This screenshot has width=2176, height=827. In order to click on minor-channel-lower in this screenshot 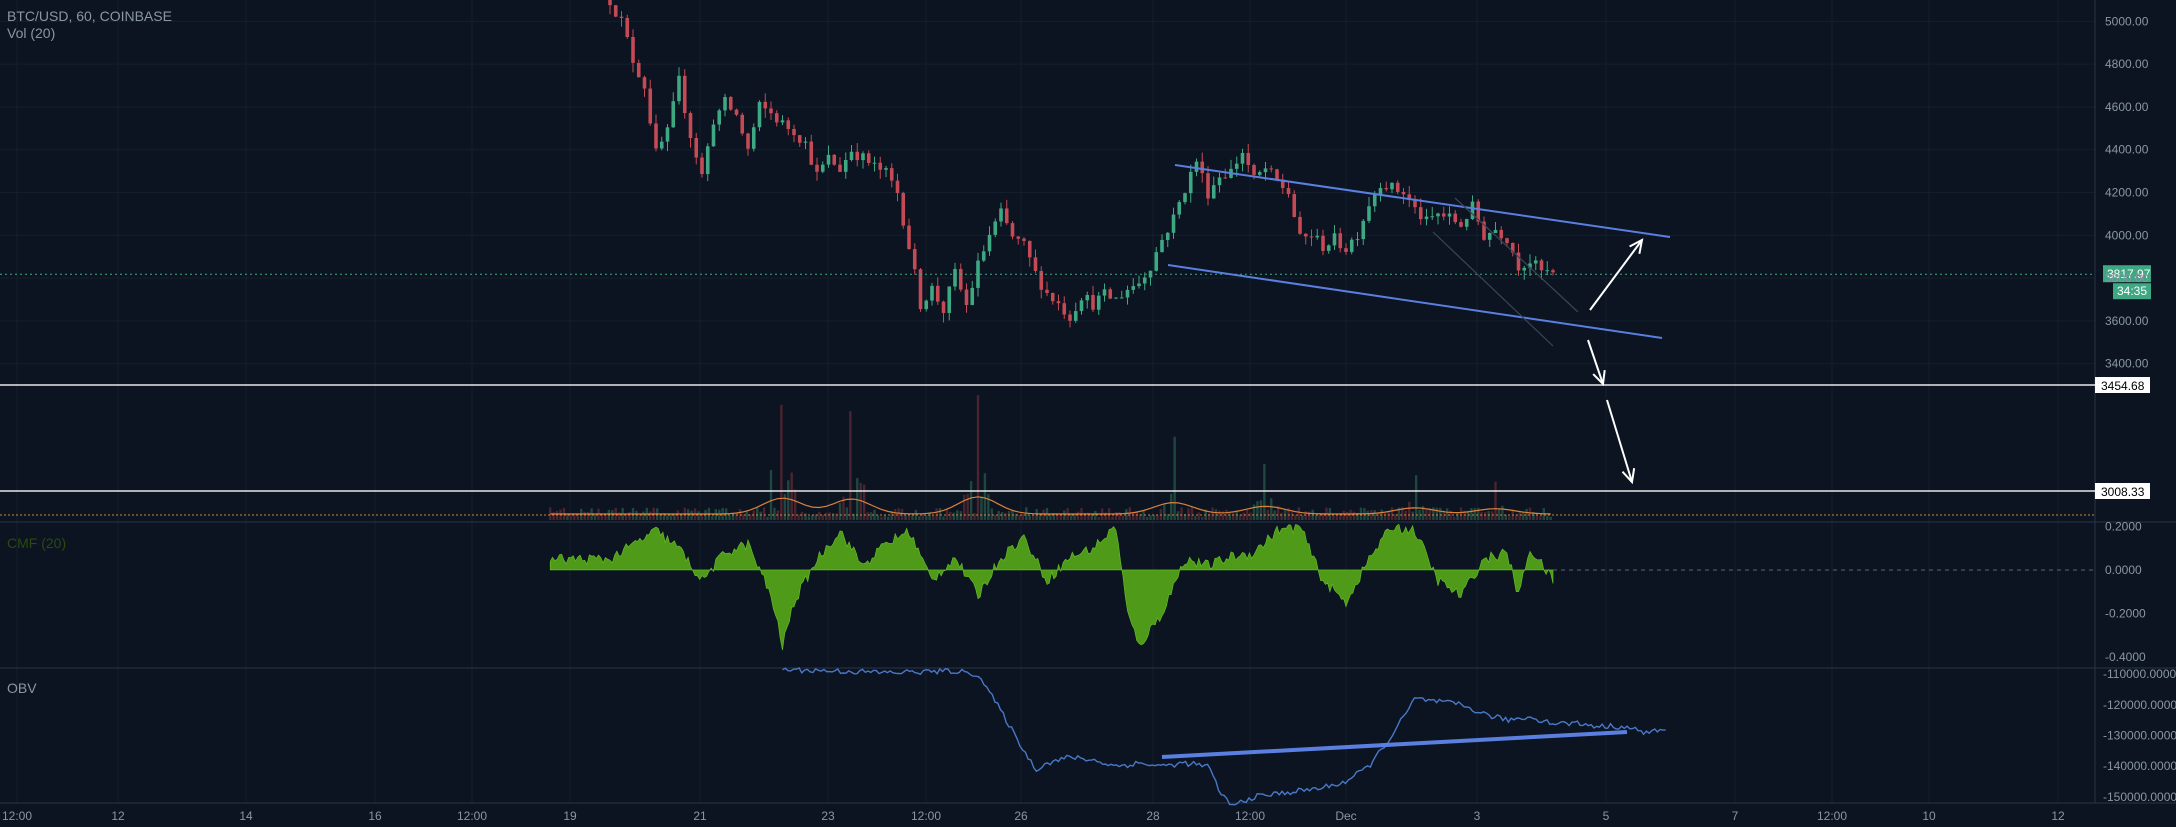, I will do `click(1493, 289)`.